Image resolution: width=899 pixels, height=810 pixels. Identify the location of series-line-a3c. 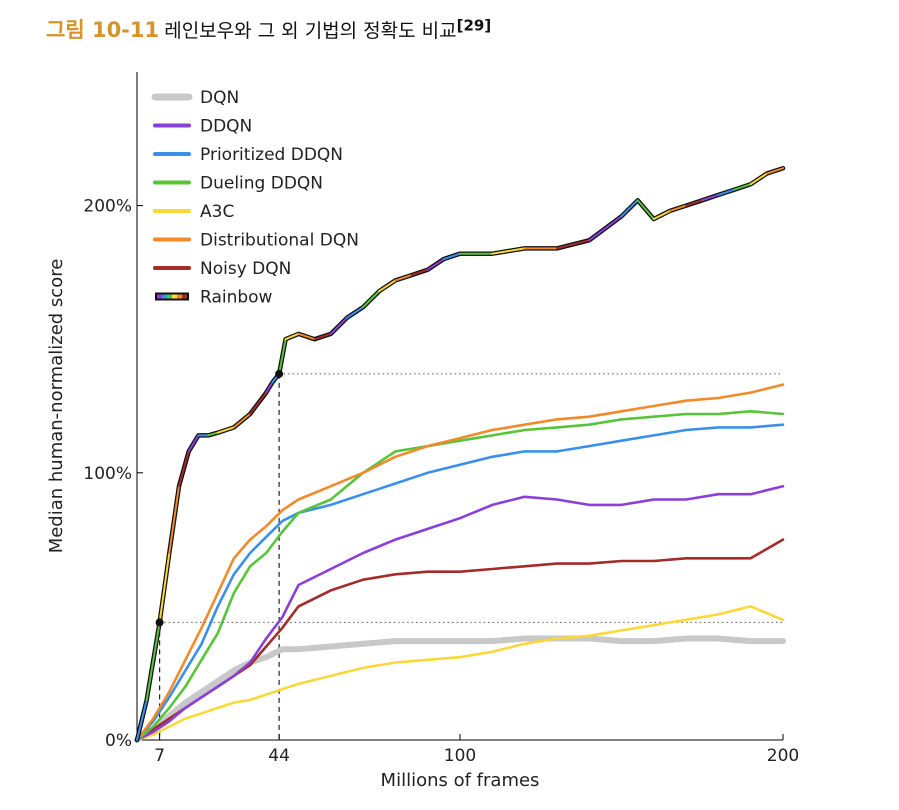
(460, 673).